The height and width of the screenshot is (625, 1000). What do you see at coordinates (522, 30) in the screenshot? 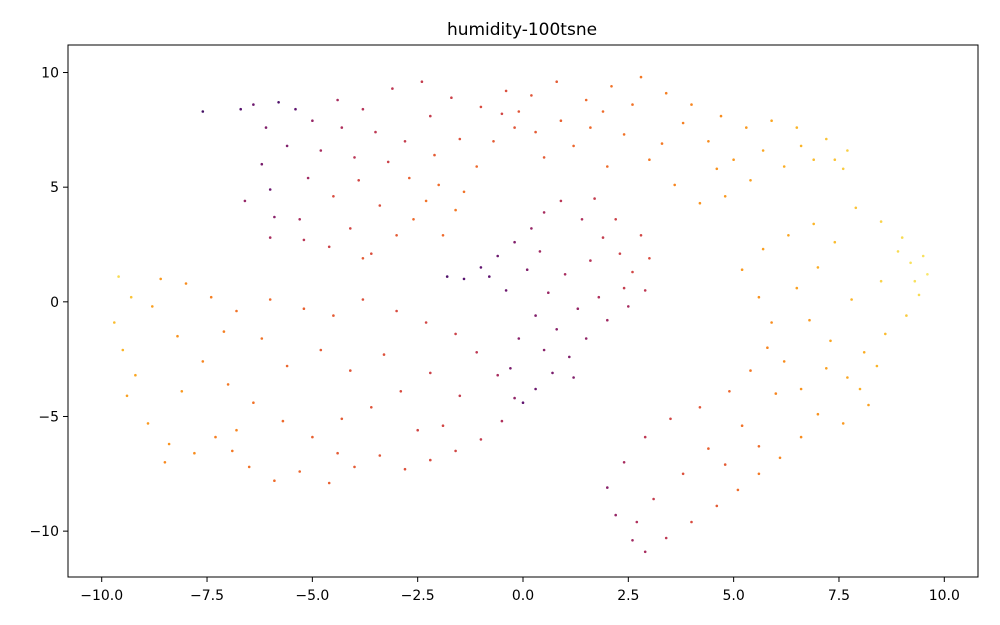
I see `chart-title: humidity-100tsne` at bounding box center [522, 30].